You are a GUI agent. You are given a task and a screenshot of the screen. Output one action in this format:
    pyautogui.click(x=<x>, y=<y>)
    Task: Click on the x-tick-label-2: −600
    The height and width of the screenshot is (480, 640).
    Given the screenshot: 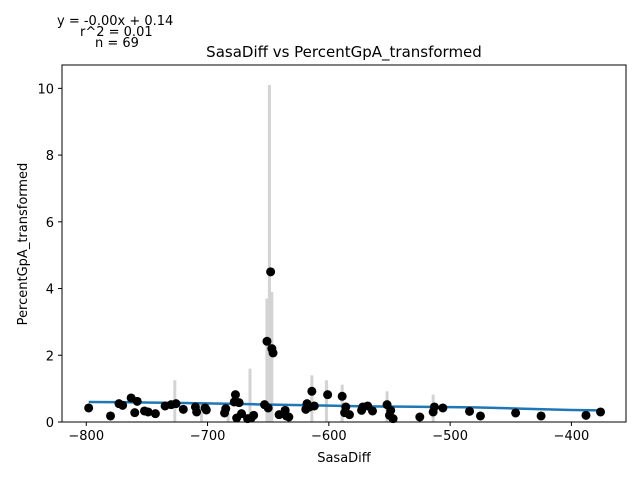 What is the action you would take?
    pyautogui.click(x=329, y=436)
    